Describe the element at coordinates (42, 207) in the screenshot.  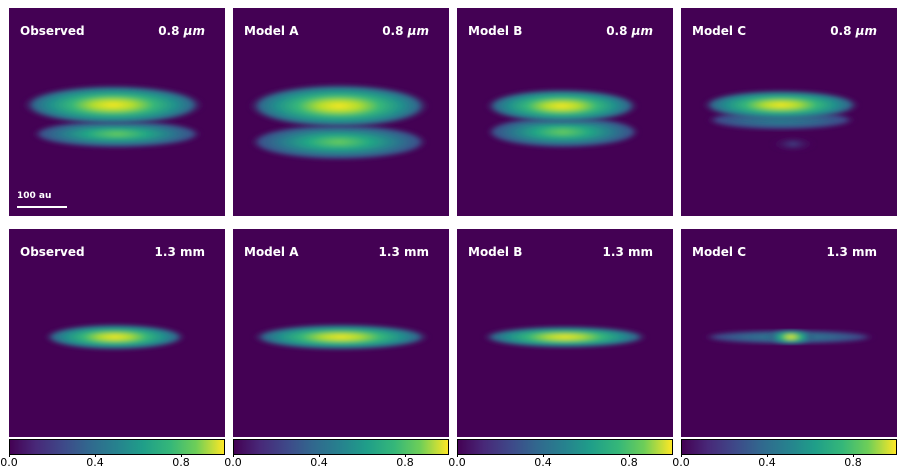
I see `scale-bar-line` at that location.